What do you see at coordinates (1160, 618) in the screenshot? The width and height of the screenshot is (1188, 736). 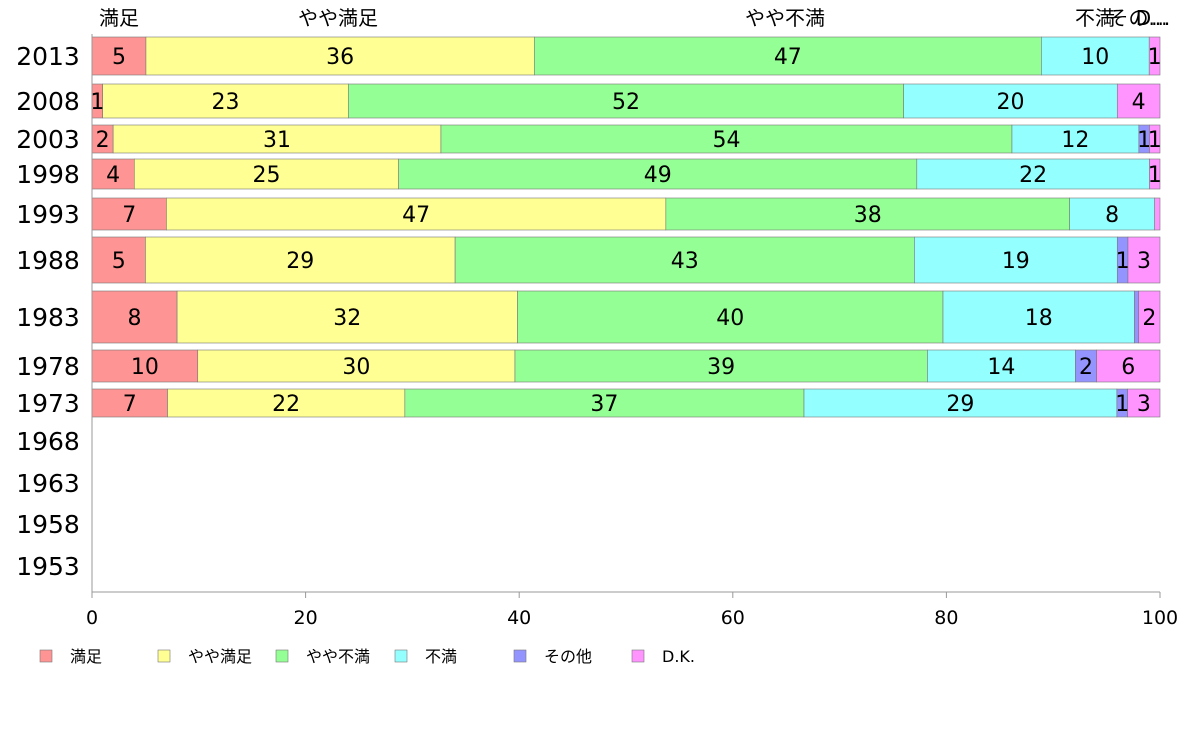 I see `x-tick-label: 100` at bounding box center [1160, 618].